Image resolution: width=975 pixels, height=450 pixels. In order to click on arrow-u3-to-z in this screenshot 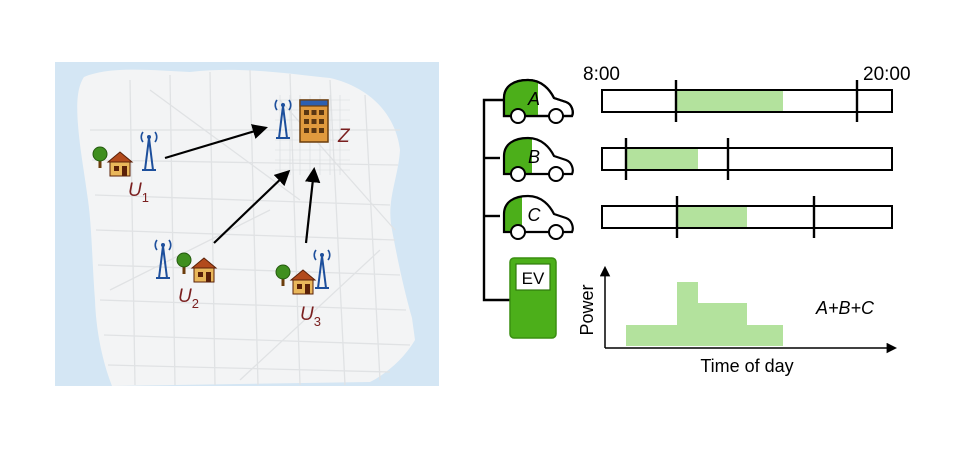, I will do `click(312, 205)`.